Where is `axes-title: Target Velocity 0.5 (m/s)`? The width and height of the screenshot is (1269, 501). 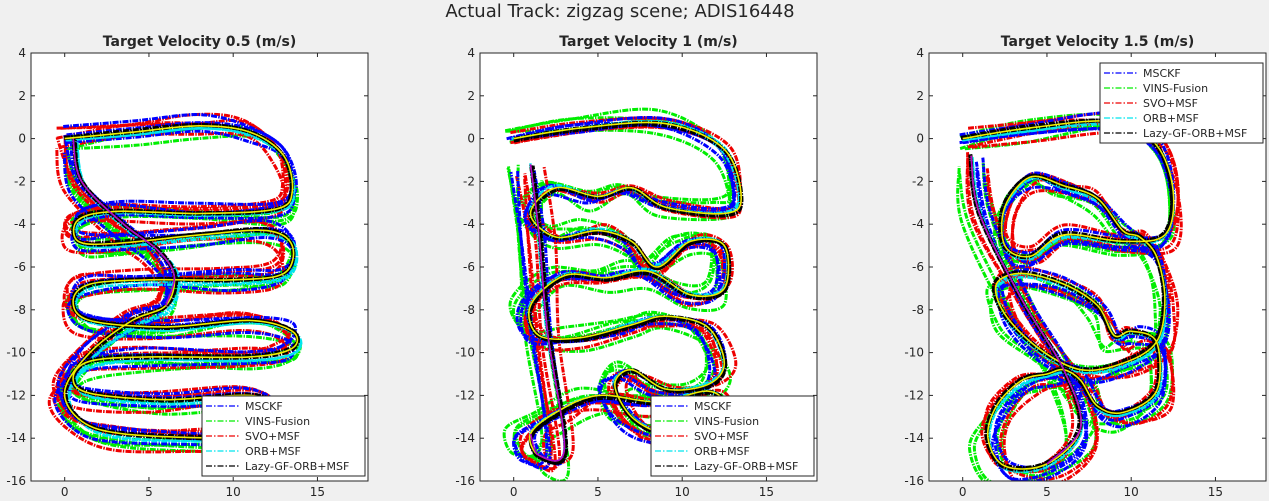
axes-title: Target Velocity 0.5 (m/s) is located at coordinates (199, 42).